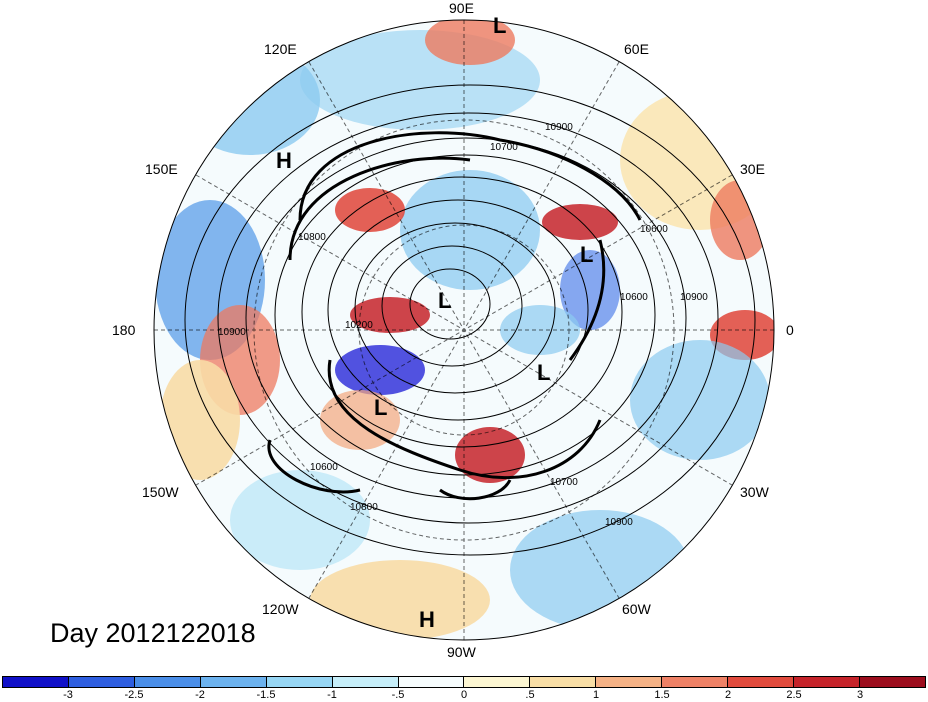 The width and height of the screenshot is (928, 702). What do you see at coordinates (280, 609) in the screenshot?
I see `lon-label-120w: 120W` at bounding box center [280, 609].